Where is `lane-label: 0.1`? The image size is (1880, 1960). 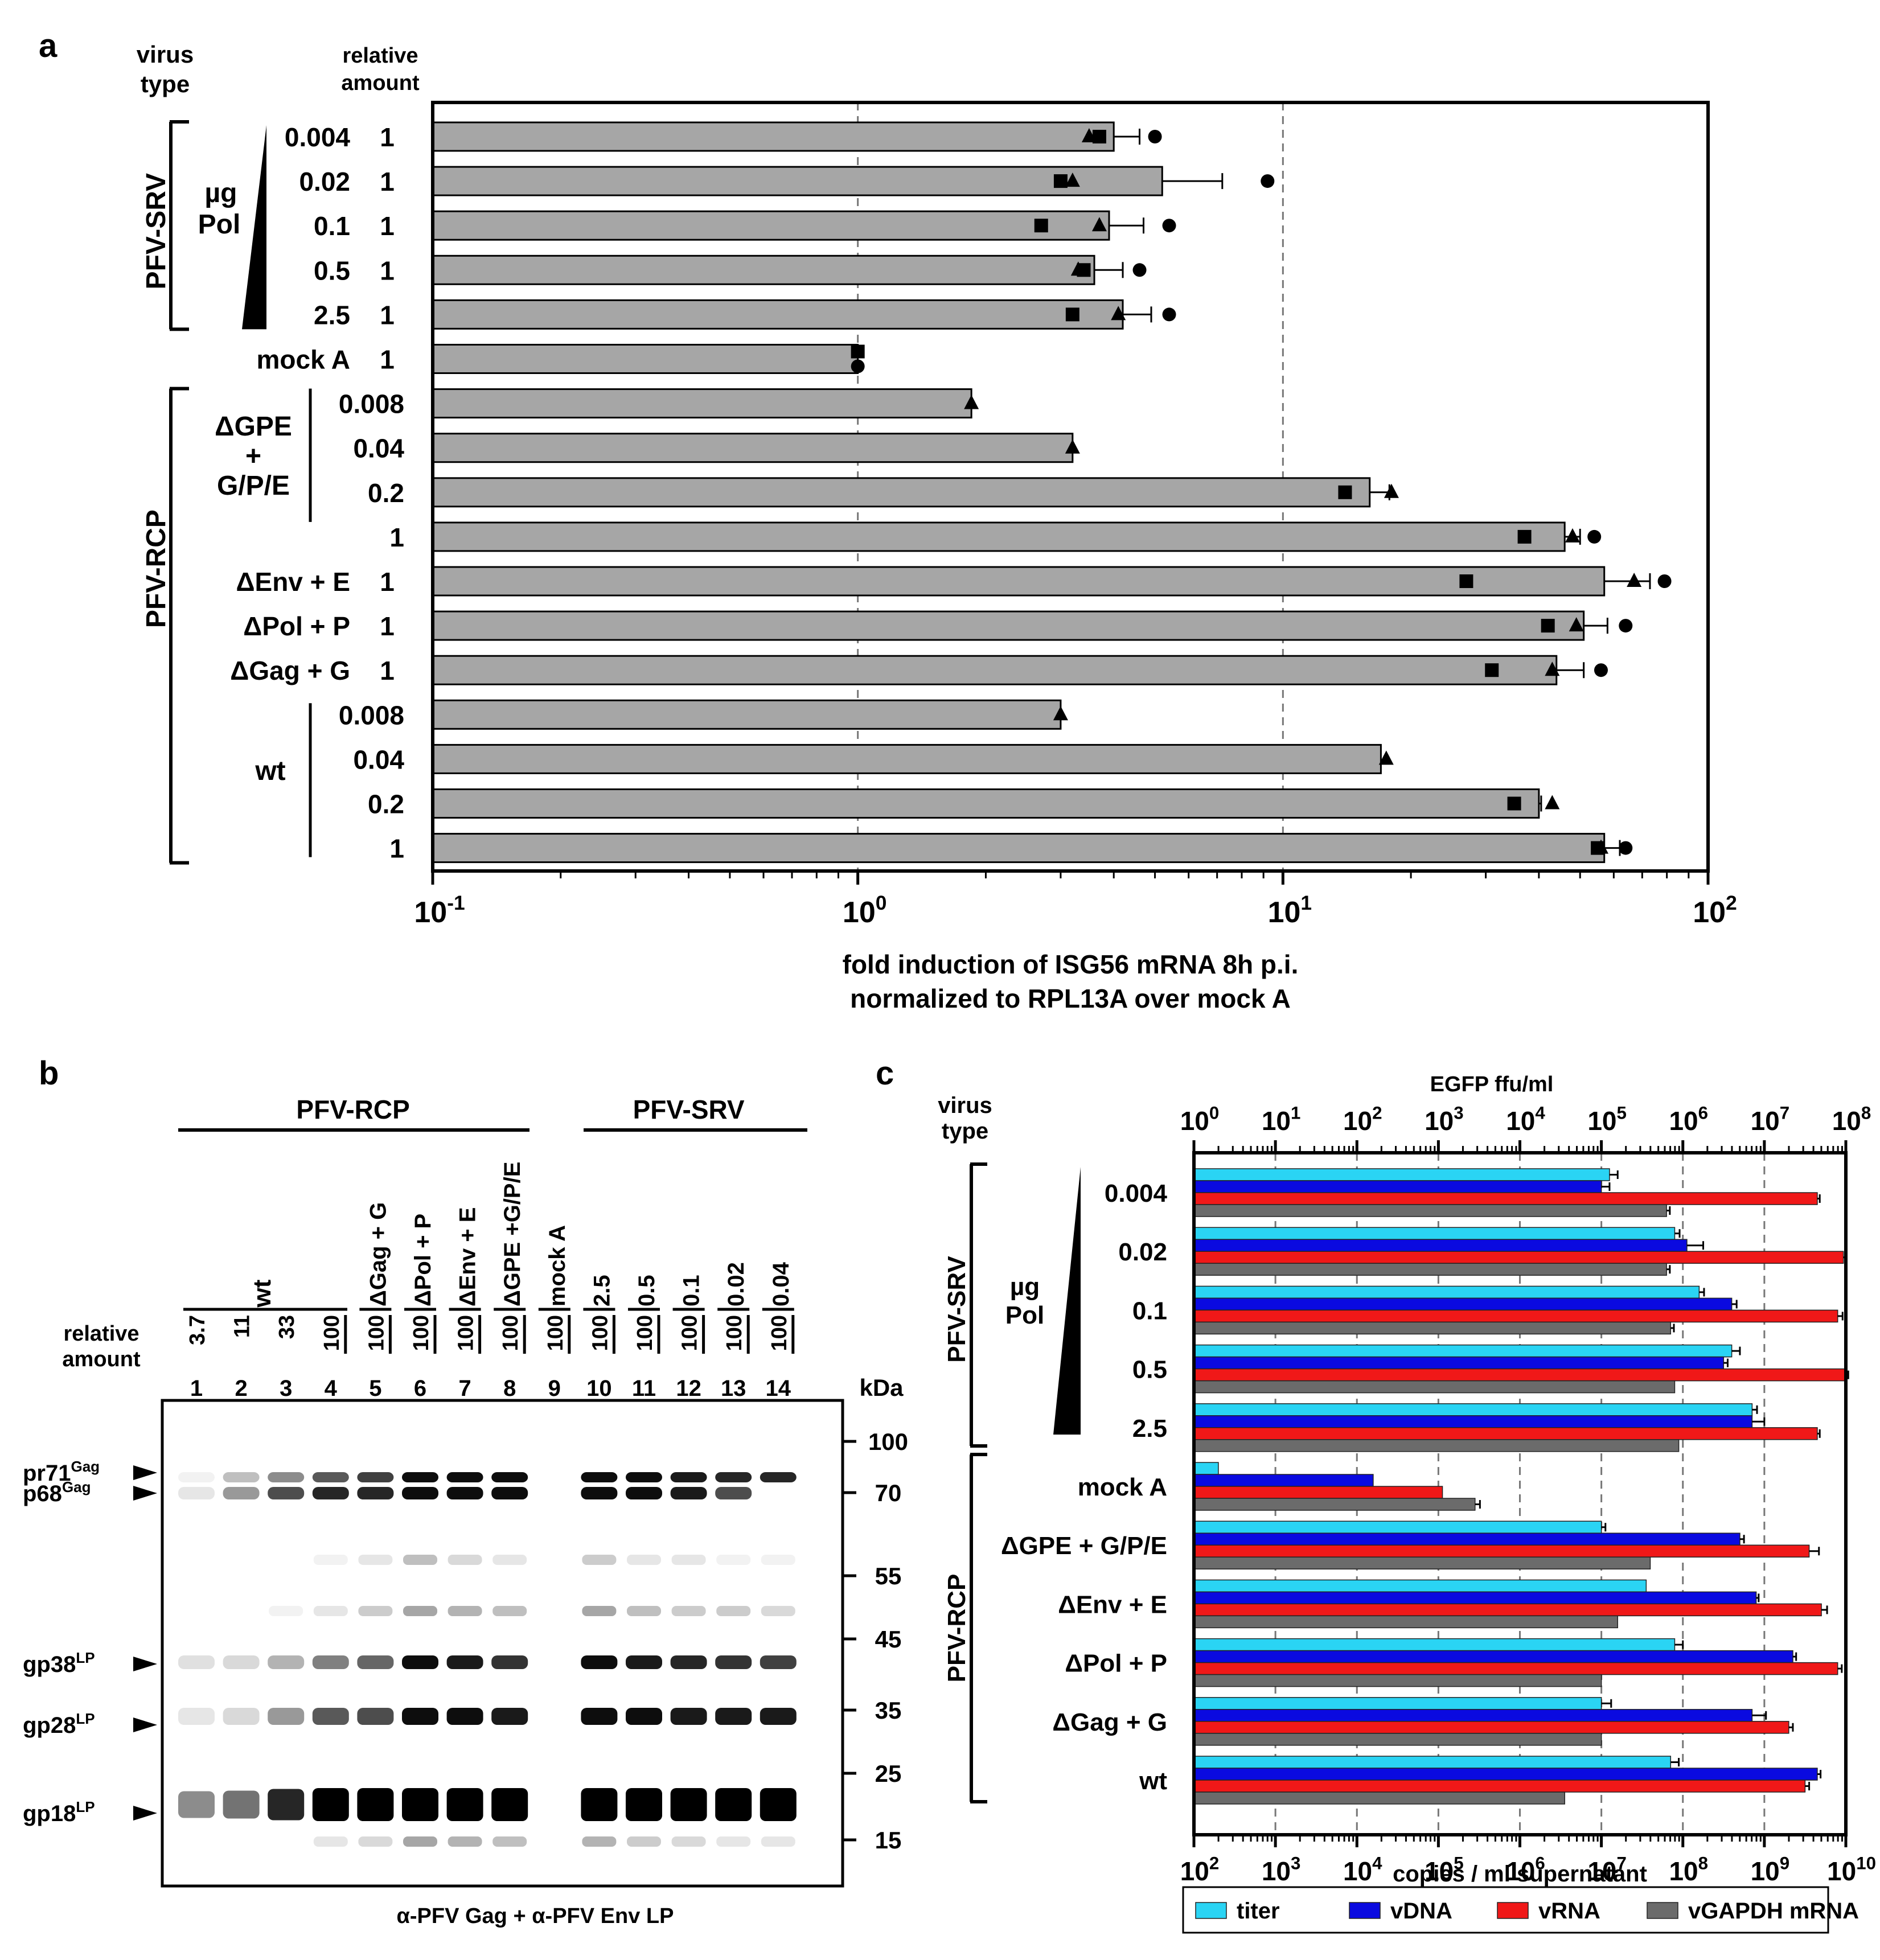 lane-label: 0.1 is located at coordinates (691, 1290).